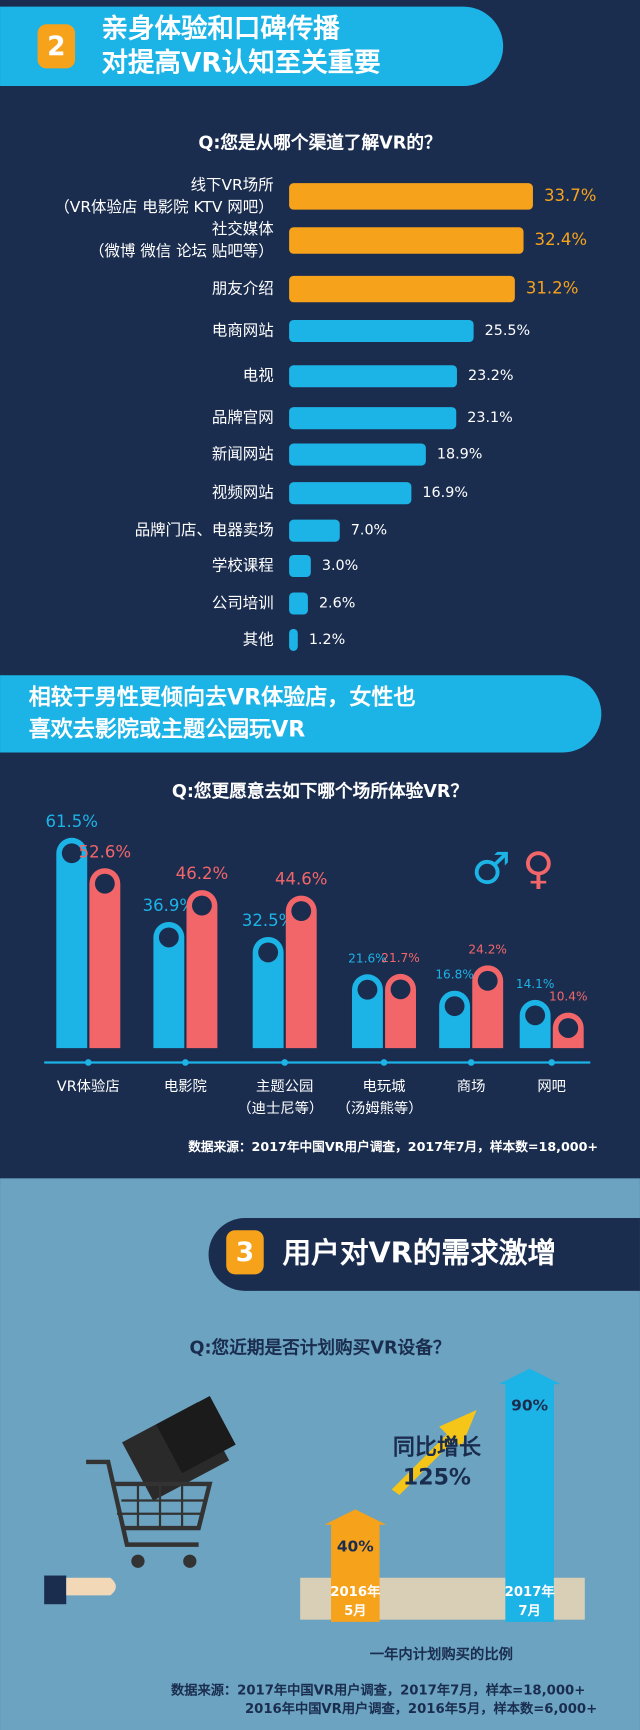 The image size is (640, 1730). I want to click on category-label: 新闻网站, so click(243, 454).